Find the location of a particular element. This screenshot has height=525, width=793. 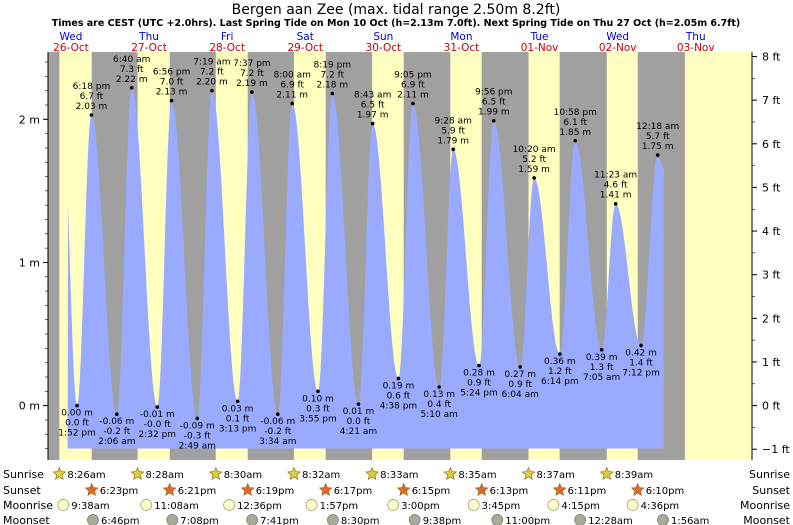

tide-time: 3:13 pm is located at coordinates (238, 429).